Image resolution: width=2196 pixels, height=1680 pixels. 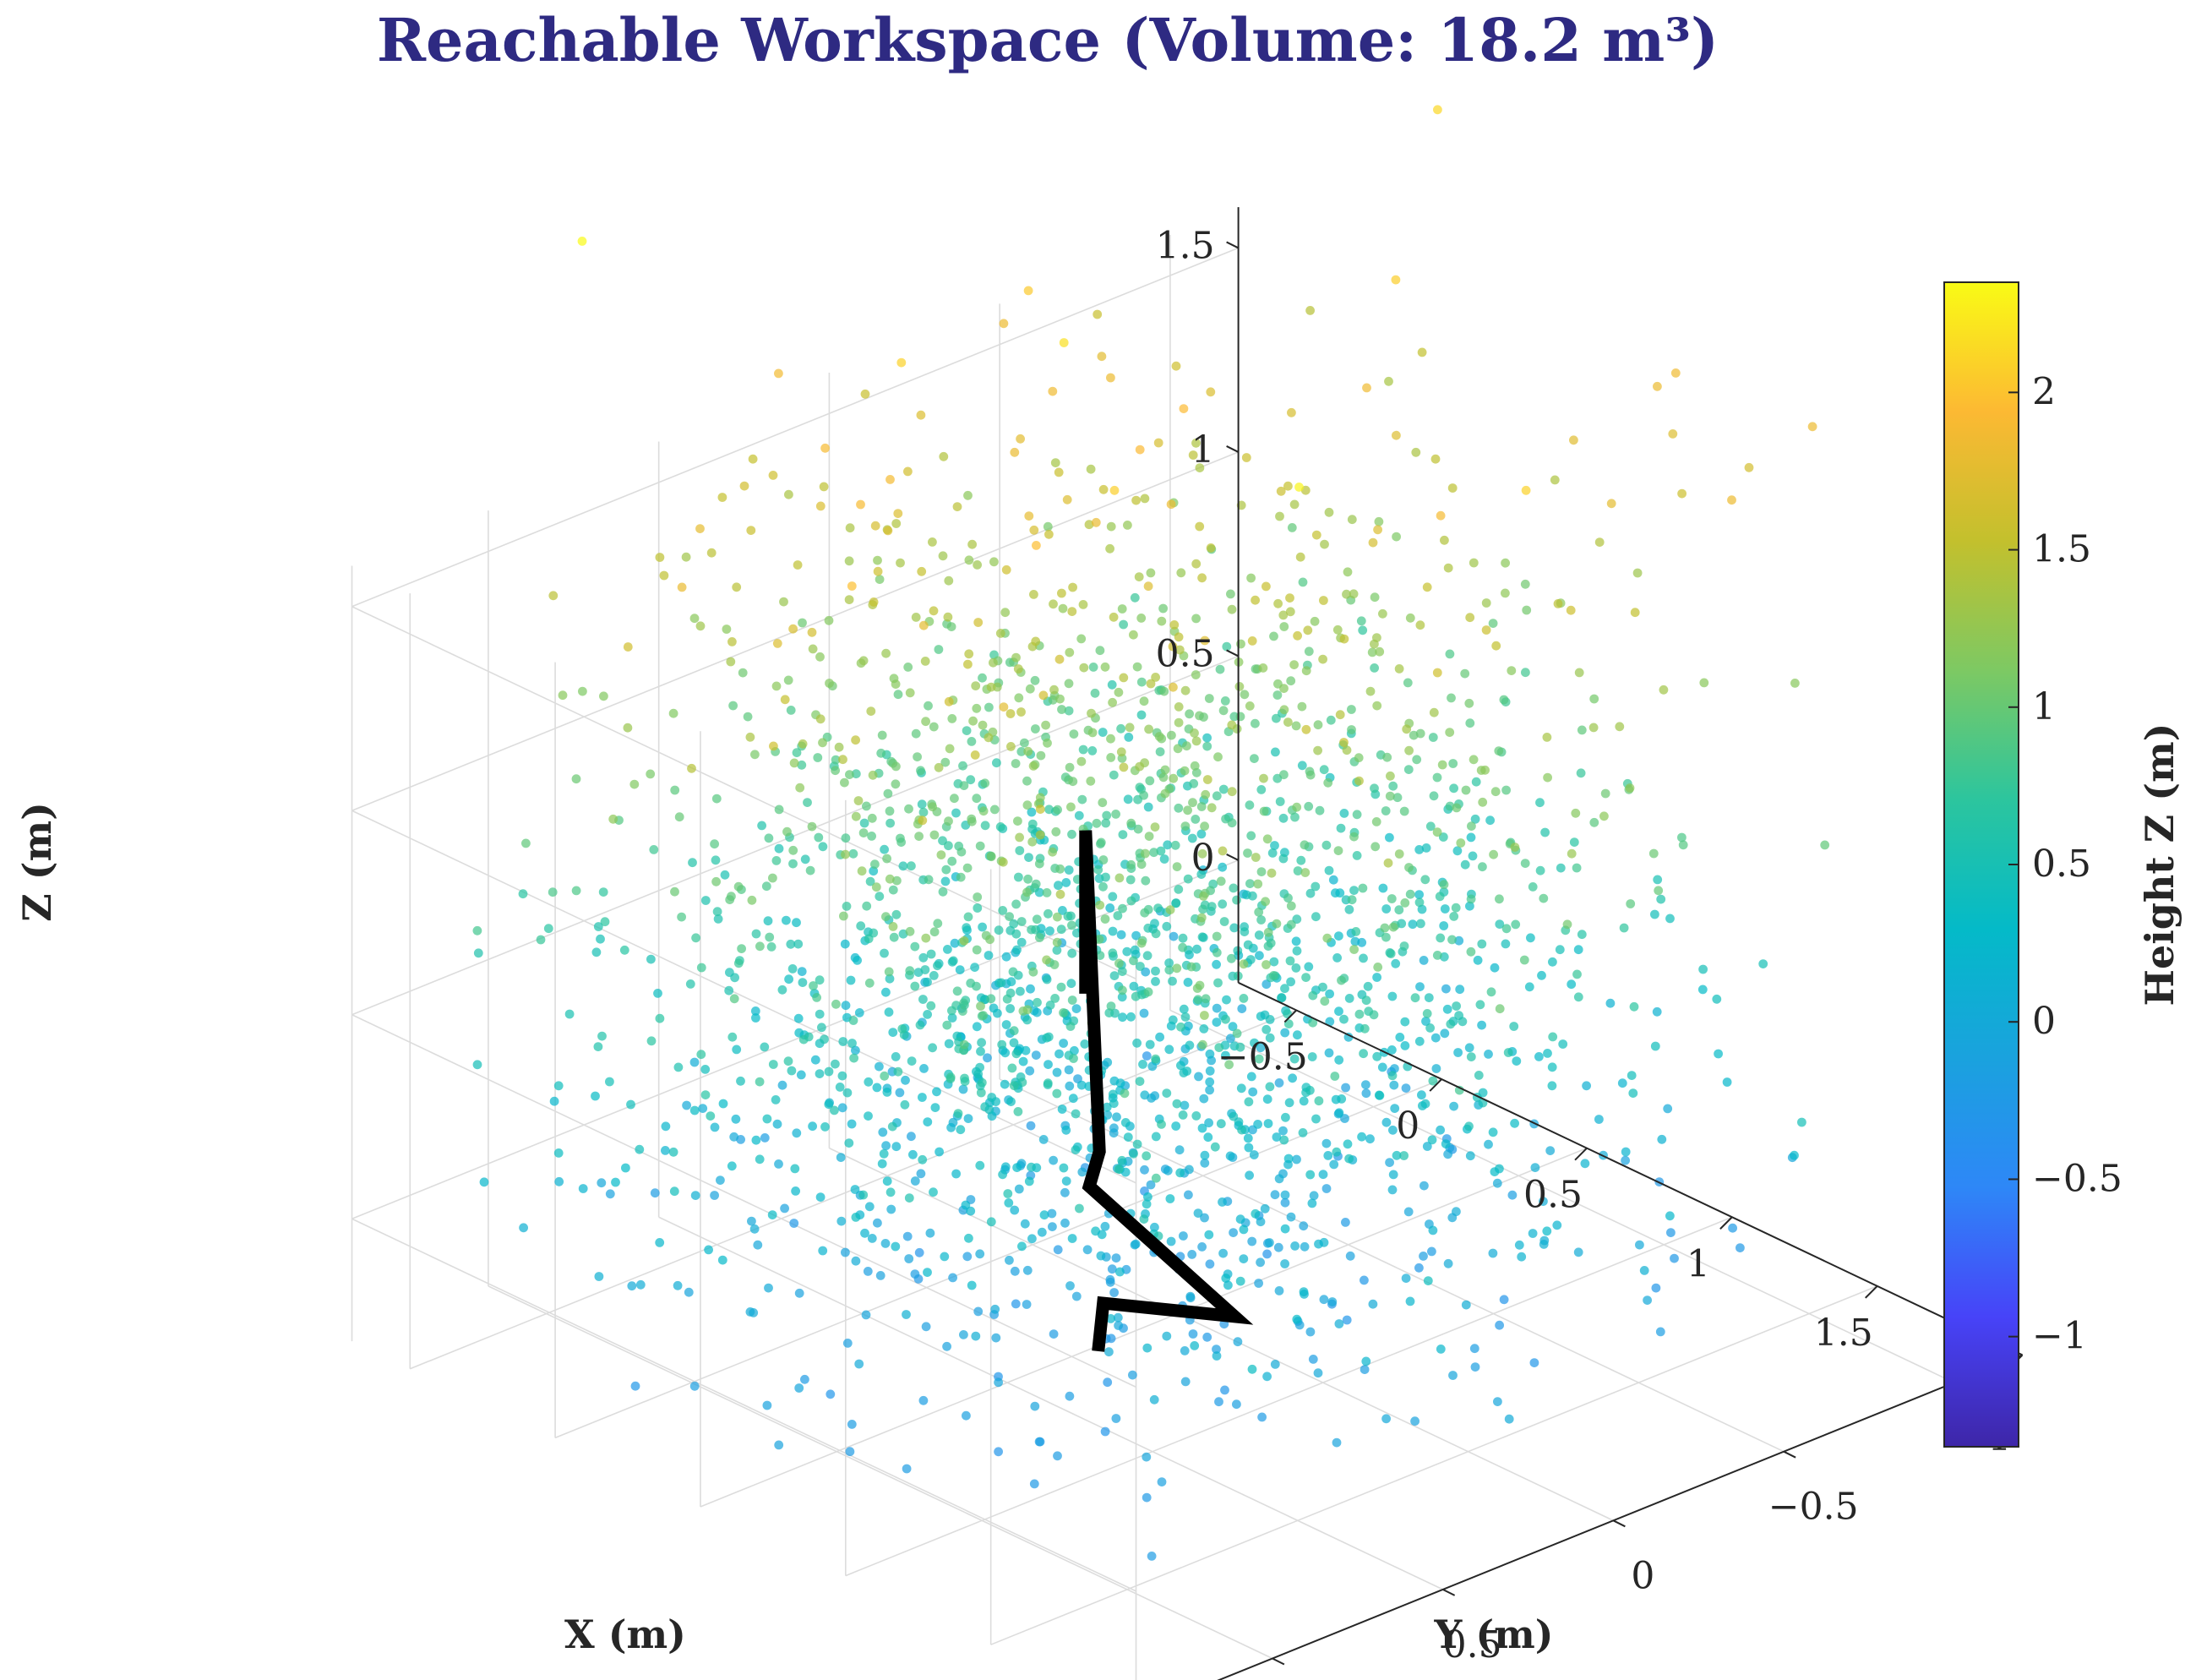 What do you see at coordinates (2044, 706) in the screenshot?
I see `colorbar-tick-label: 1` at bounding box center [2044, 706].